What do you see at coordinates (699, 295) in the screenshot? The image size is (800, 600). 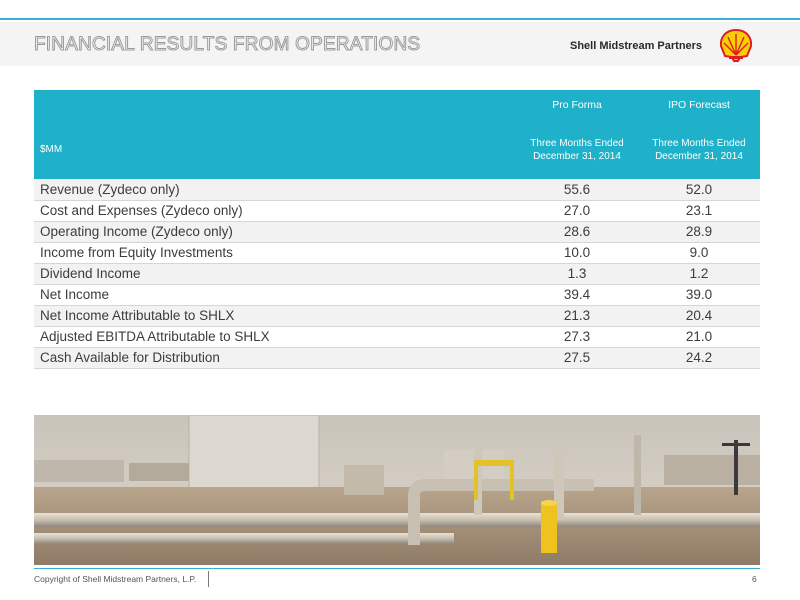 I see `ipo-forecast-value: 39.0` at bounding box center [699, 295].